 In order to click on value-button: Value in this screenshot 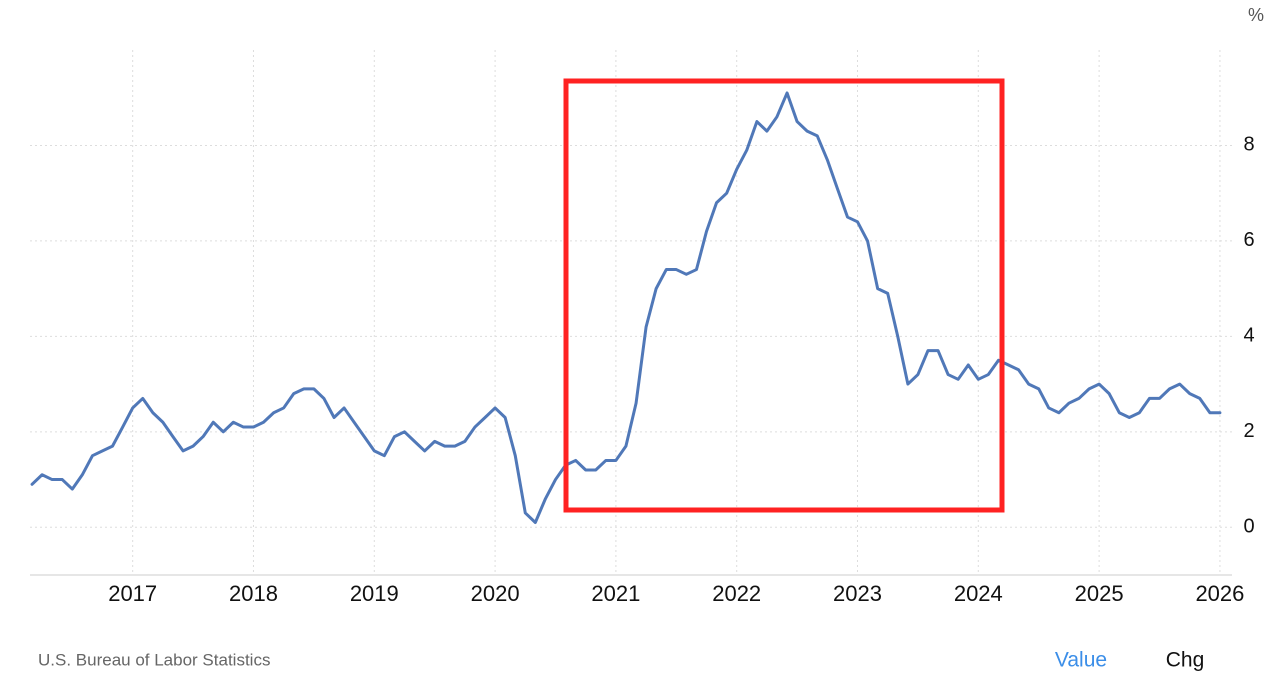, I will do `click(1081, 660)`.